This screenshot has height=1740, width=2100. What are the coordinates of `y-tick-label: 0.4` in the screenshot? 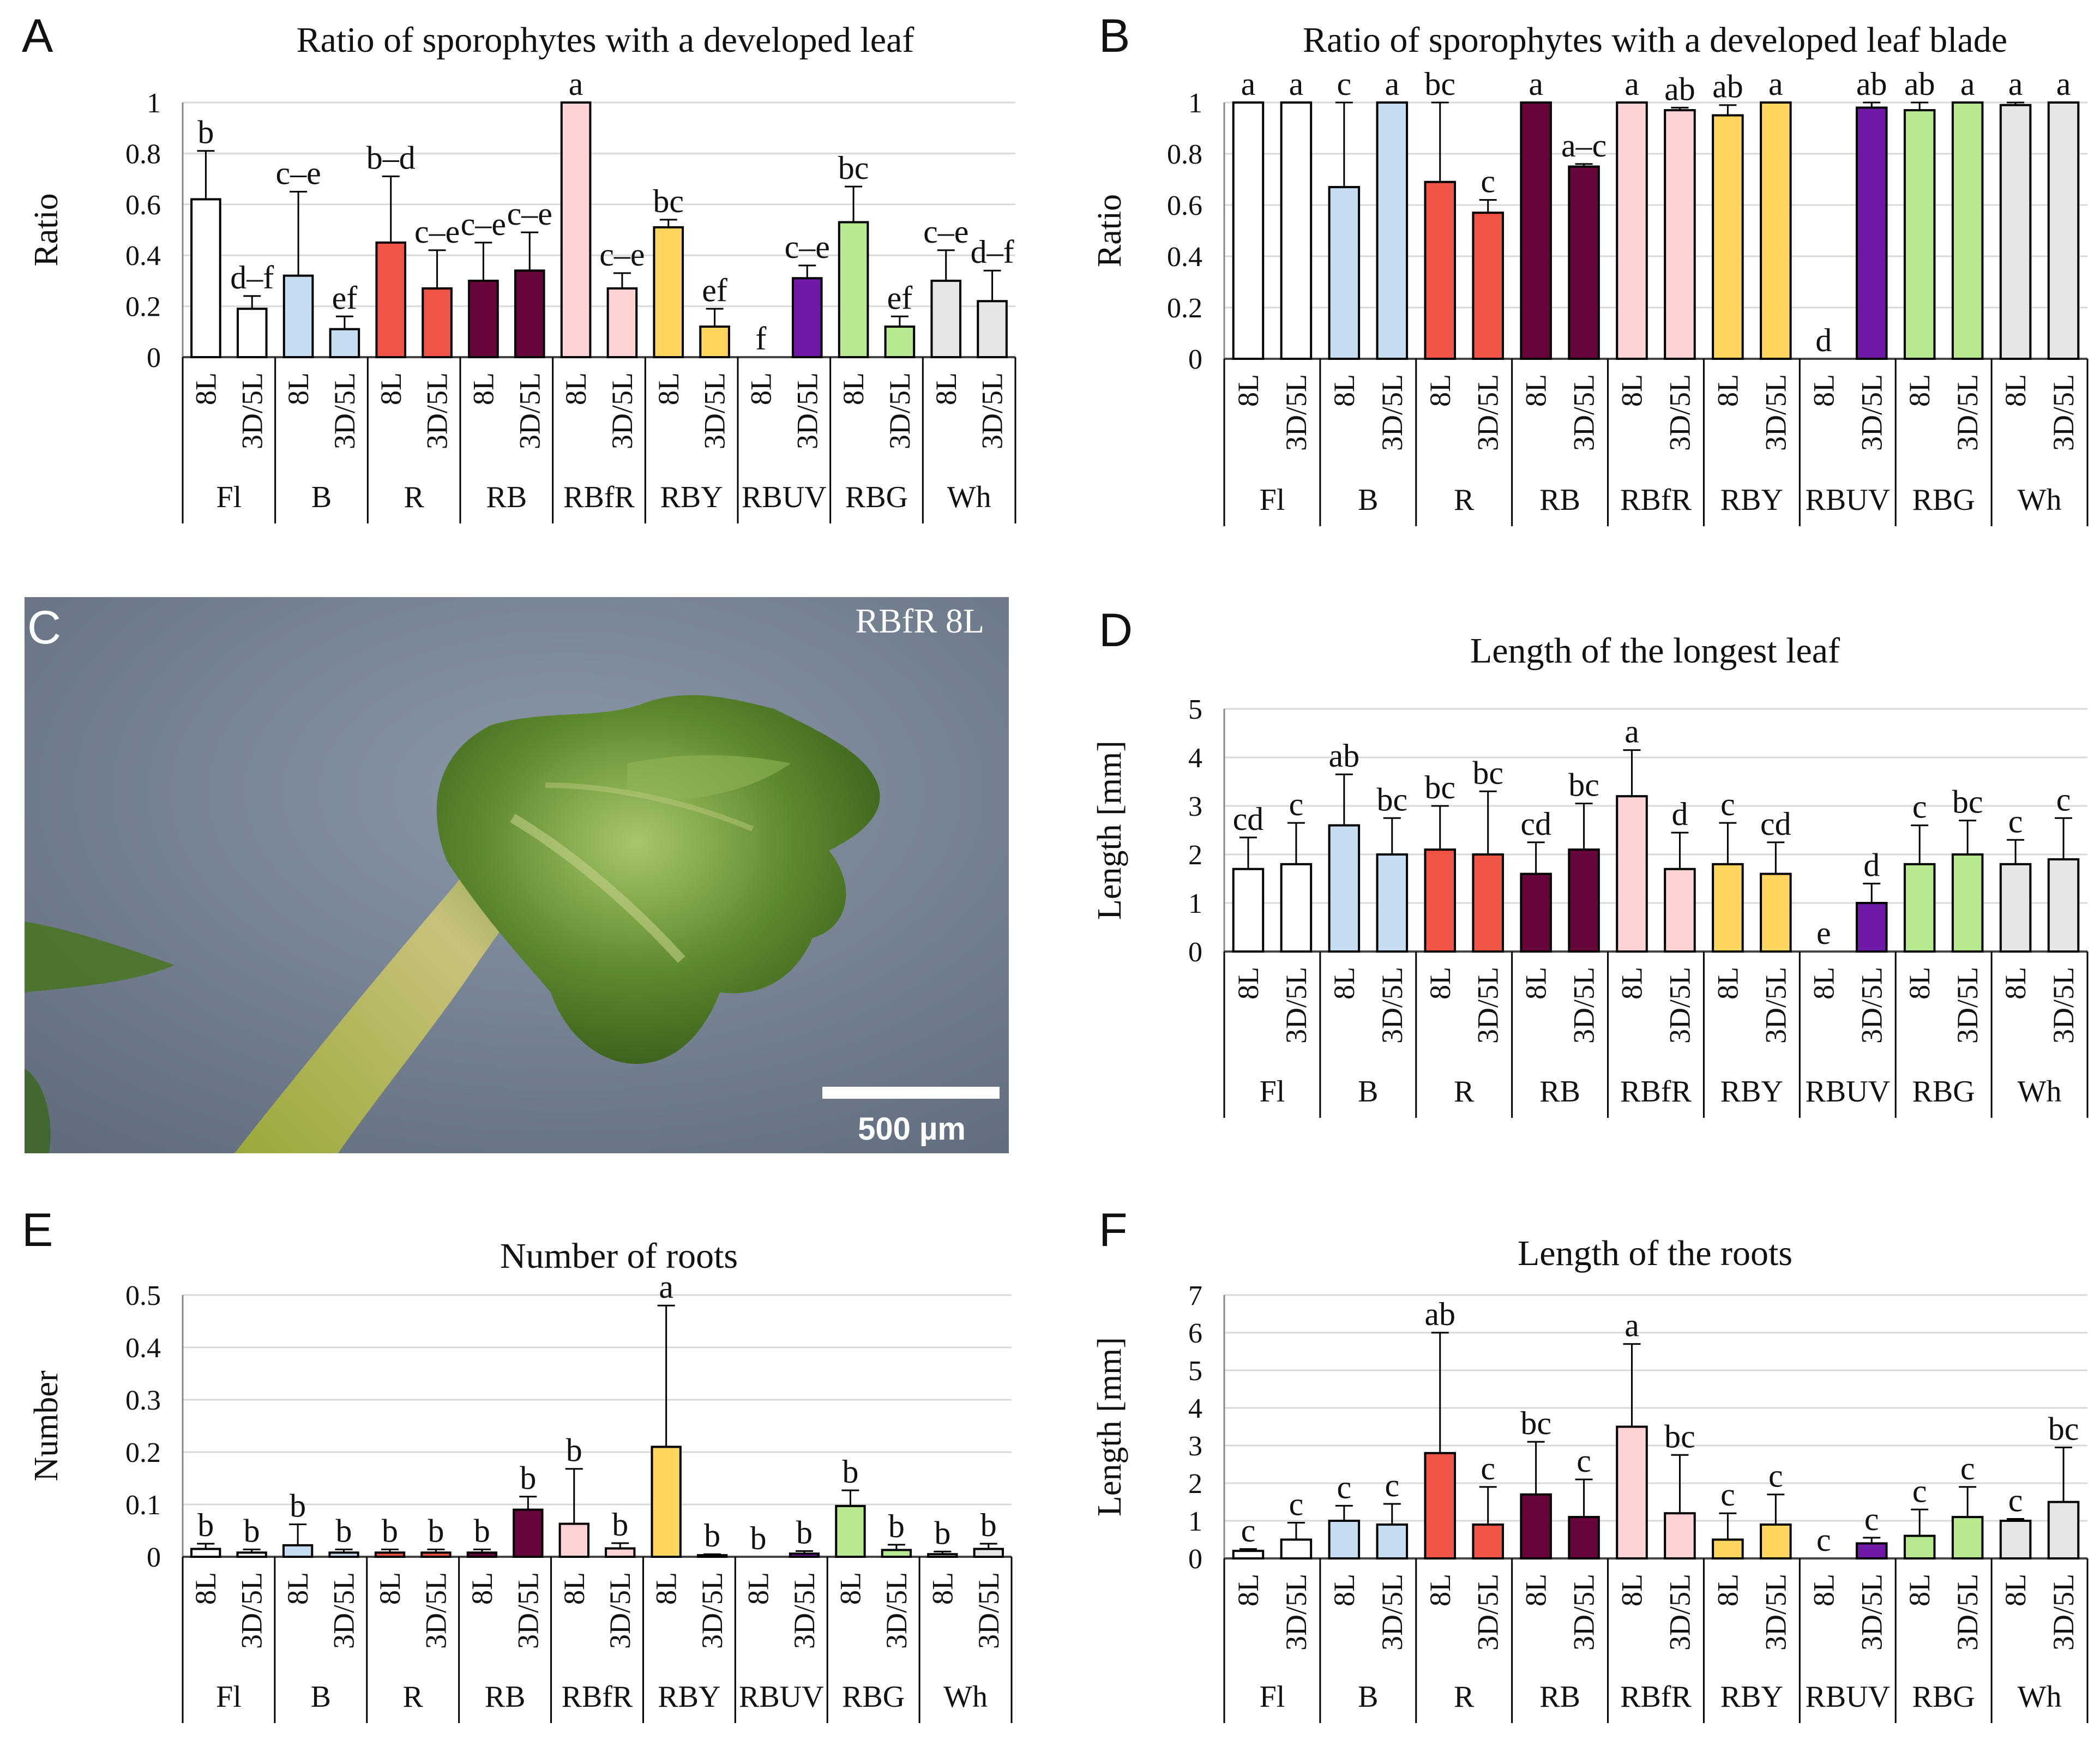 It's located at (1184, 257).